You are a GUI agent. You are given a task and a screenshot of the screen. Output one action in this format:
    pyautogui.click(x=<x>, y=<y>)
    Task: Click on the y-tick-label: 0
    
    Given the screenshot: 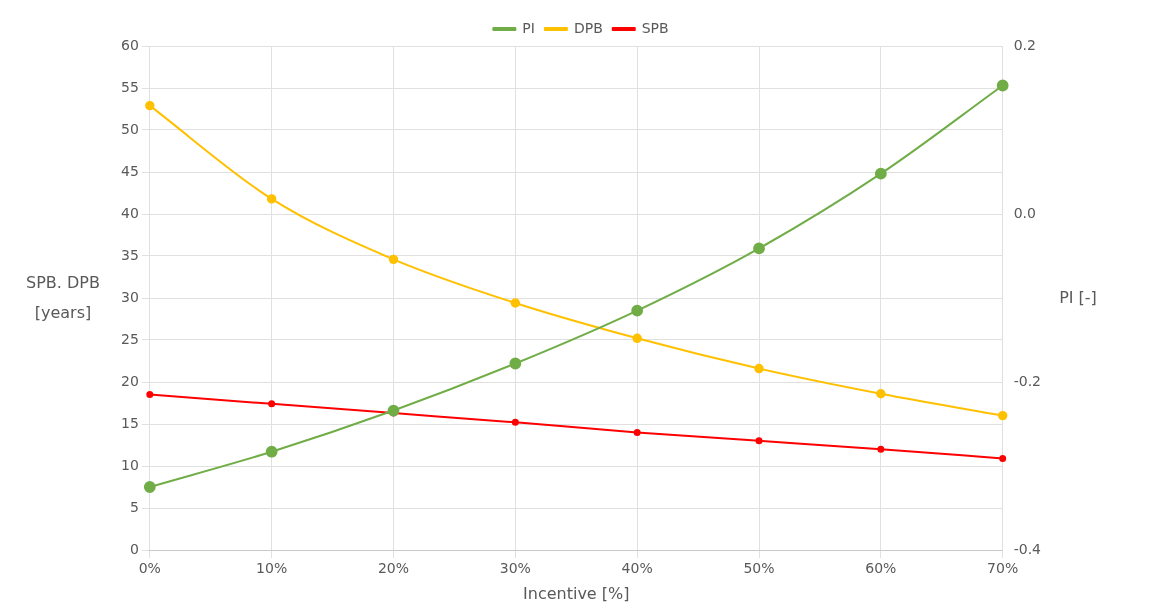 What is the action you would take?
    pyautogui.click(x=134, y=548)
    